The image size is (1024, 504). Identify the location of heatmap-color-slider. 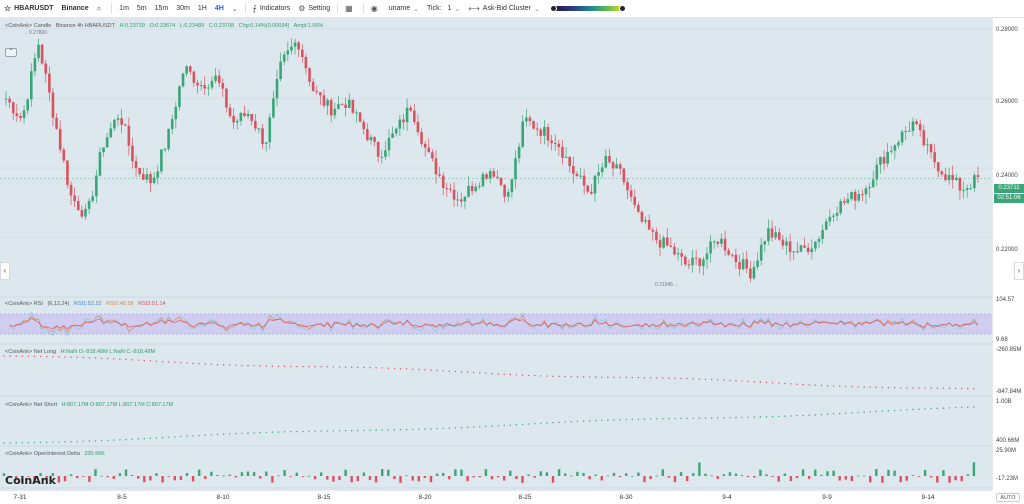
(587, 8).